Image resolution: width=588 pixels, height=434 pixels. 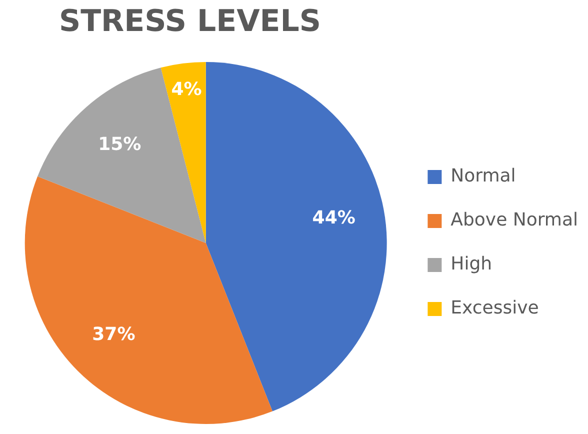 I want to click on legend-label: Excessive, so click(x=494, y=308).